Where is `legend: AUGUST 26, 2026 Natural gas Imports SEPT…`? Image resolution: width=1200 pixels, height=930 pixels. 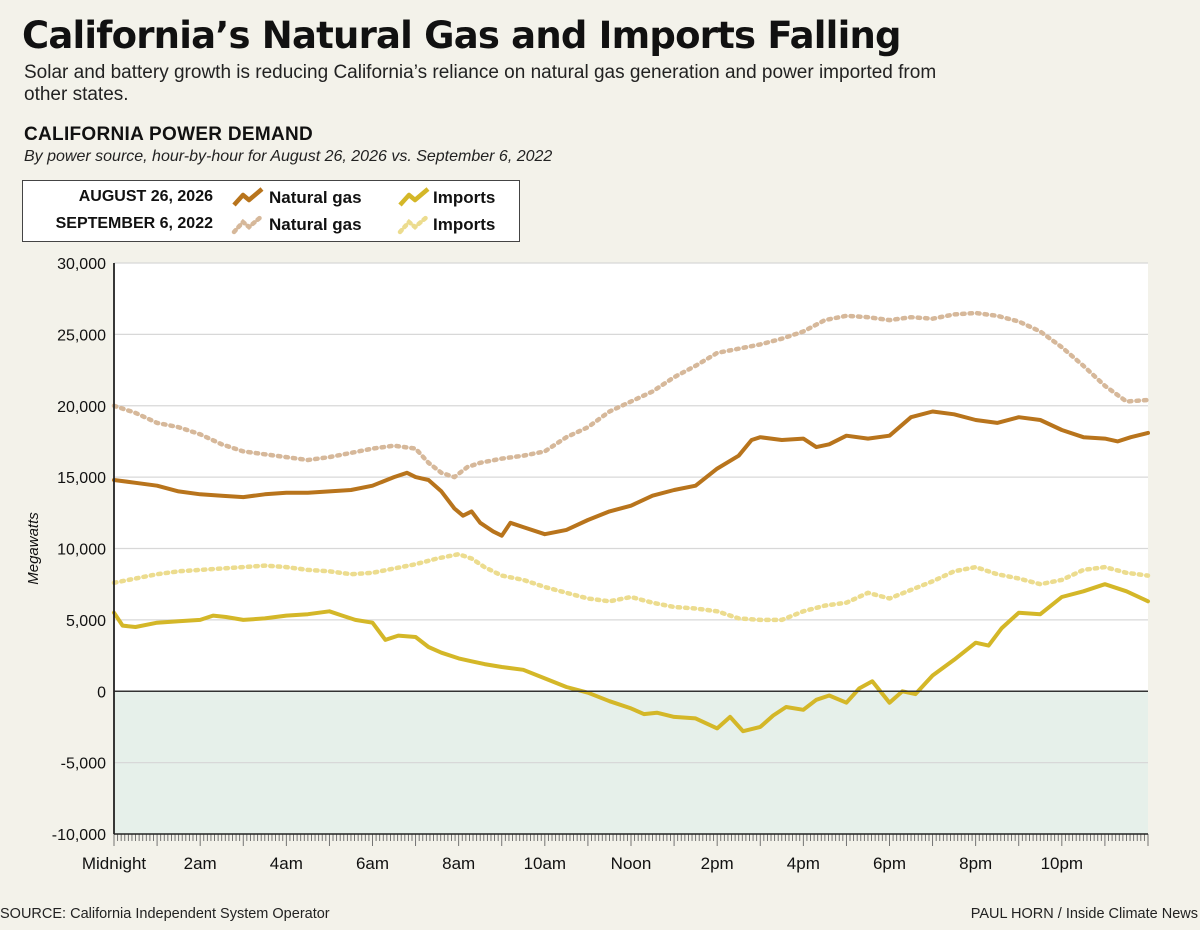
legend: AUGUST 26, 2026 Natural gas Imports SEPT… is located at coordinates (271, 211).